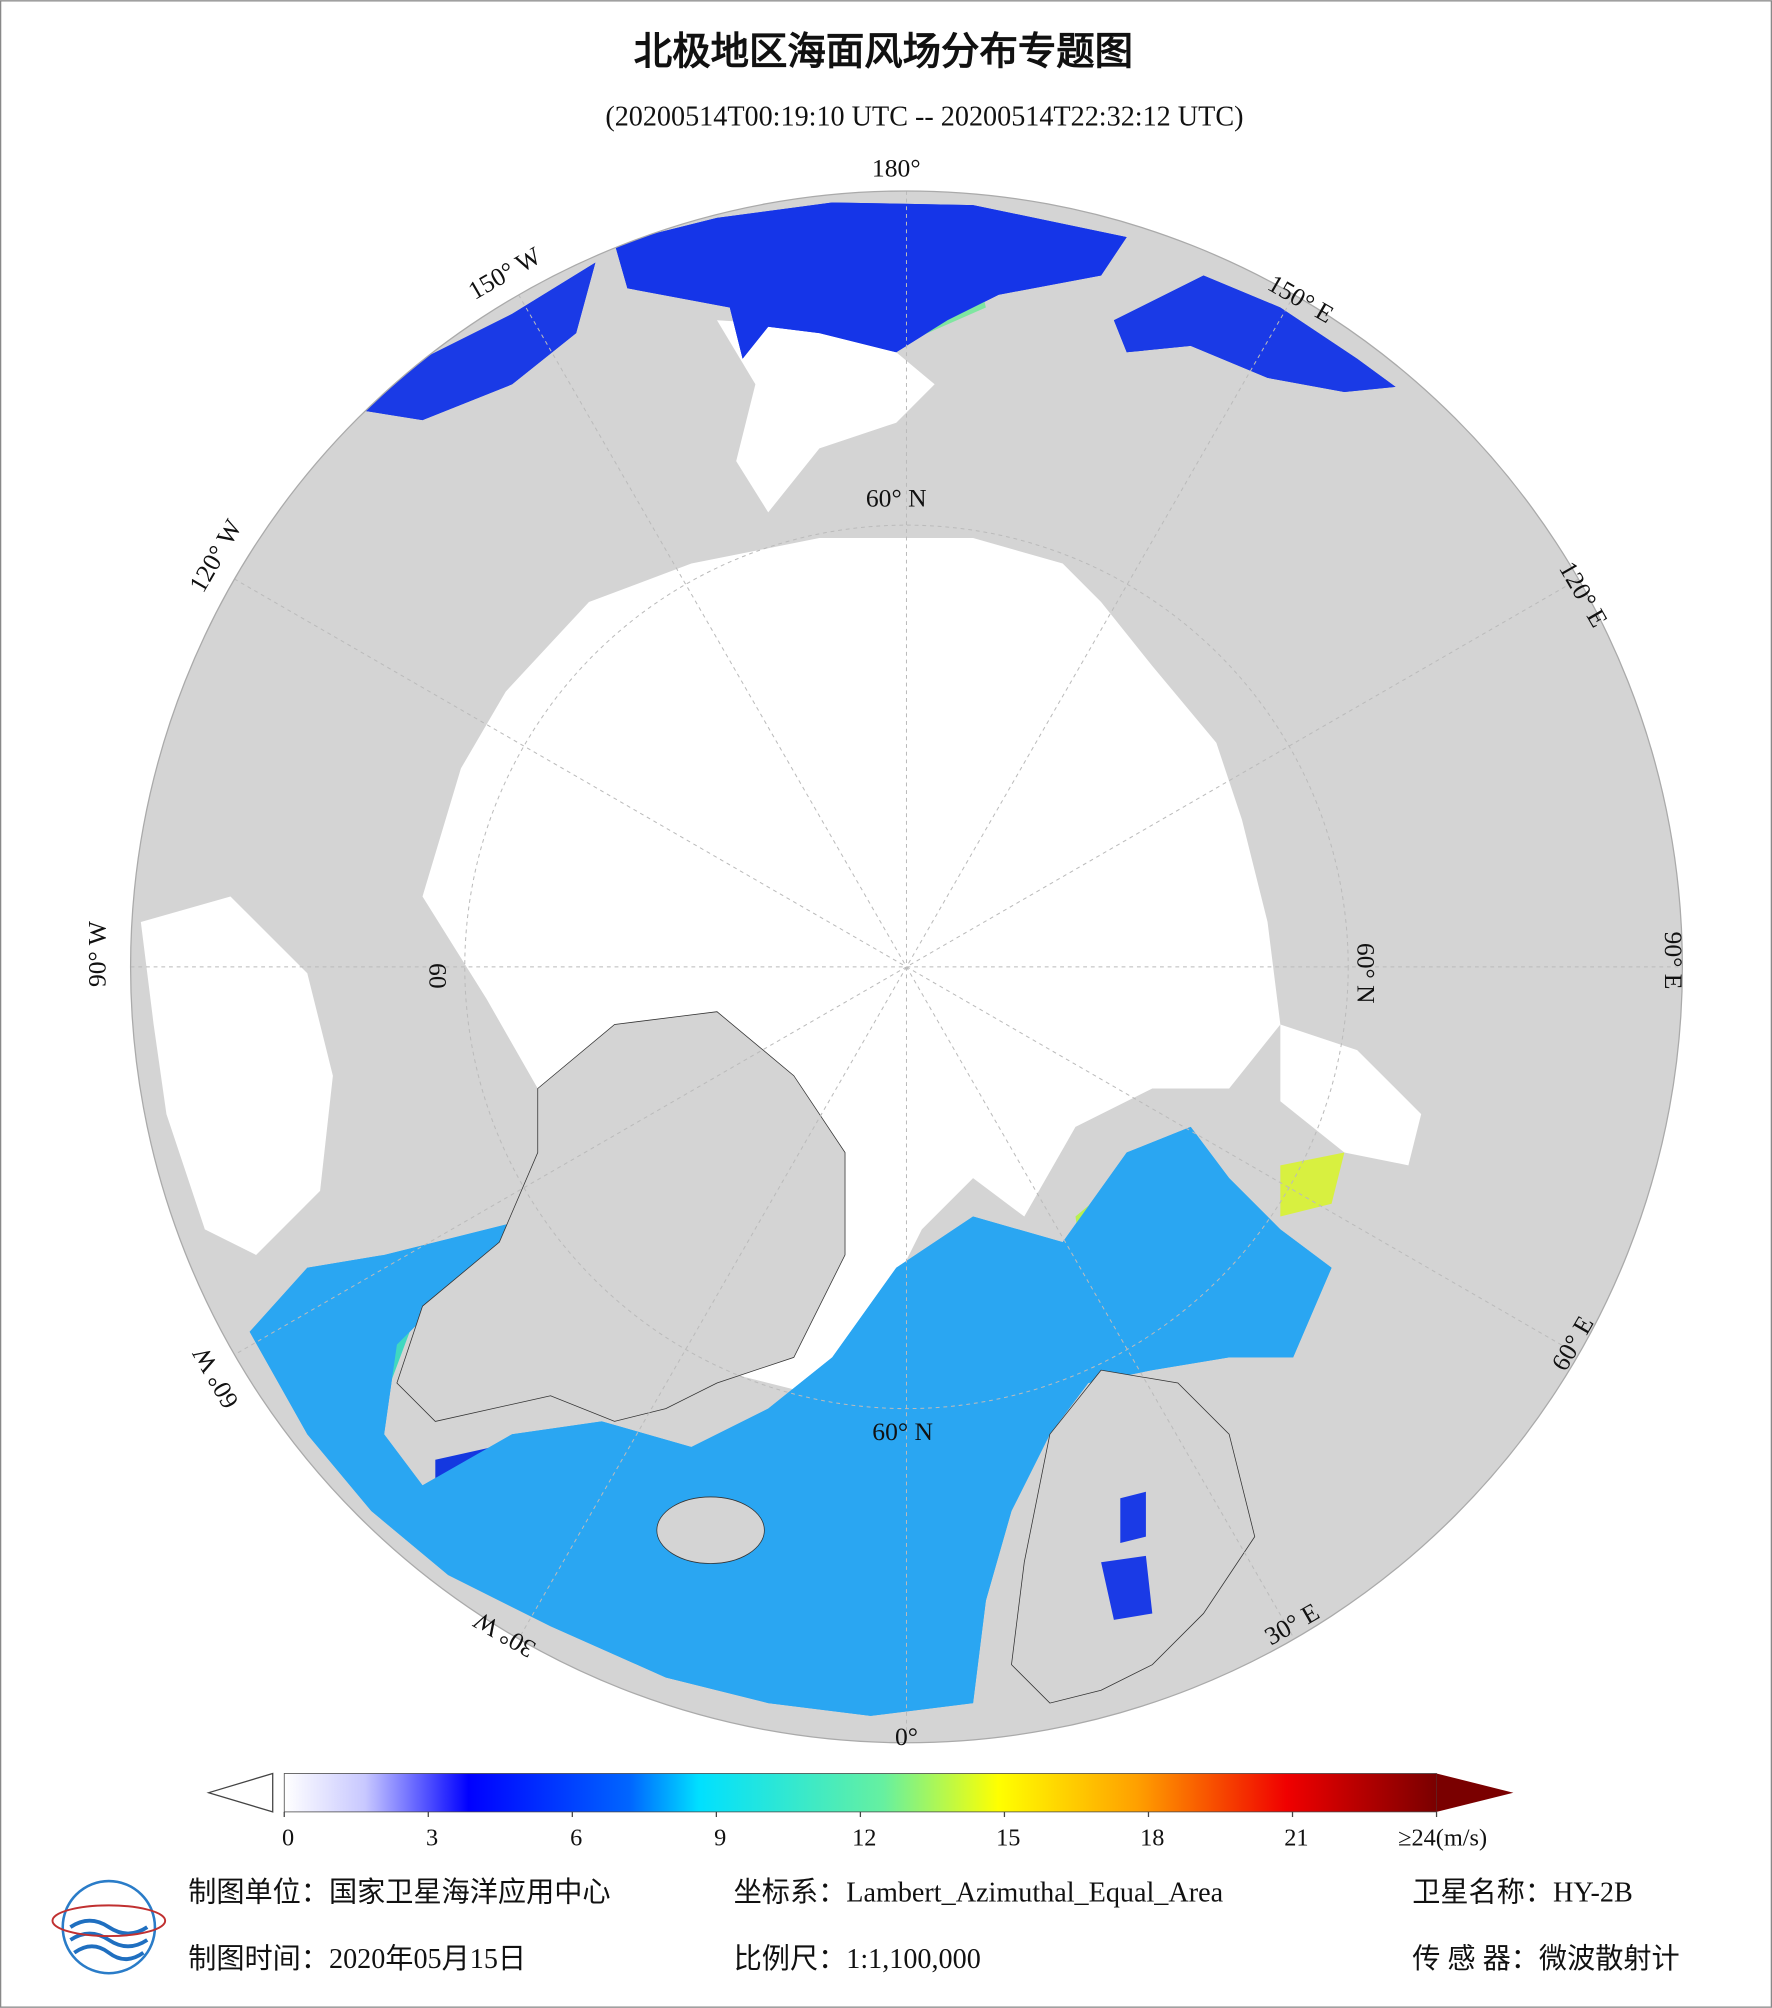 Image resolution: width=1772 pixels, height=2008 pixels. I want to click on footer-satellite: 卫星名称：HY-2B, so click(1522, 1893).